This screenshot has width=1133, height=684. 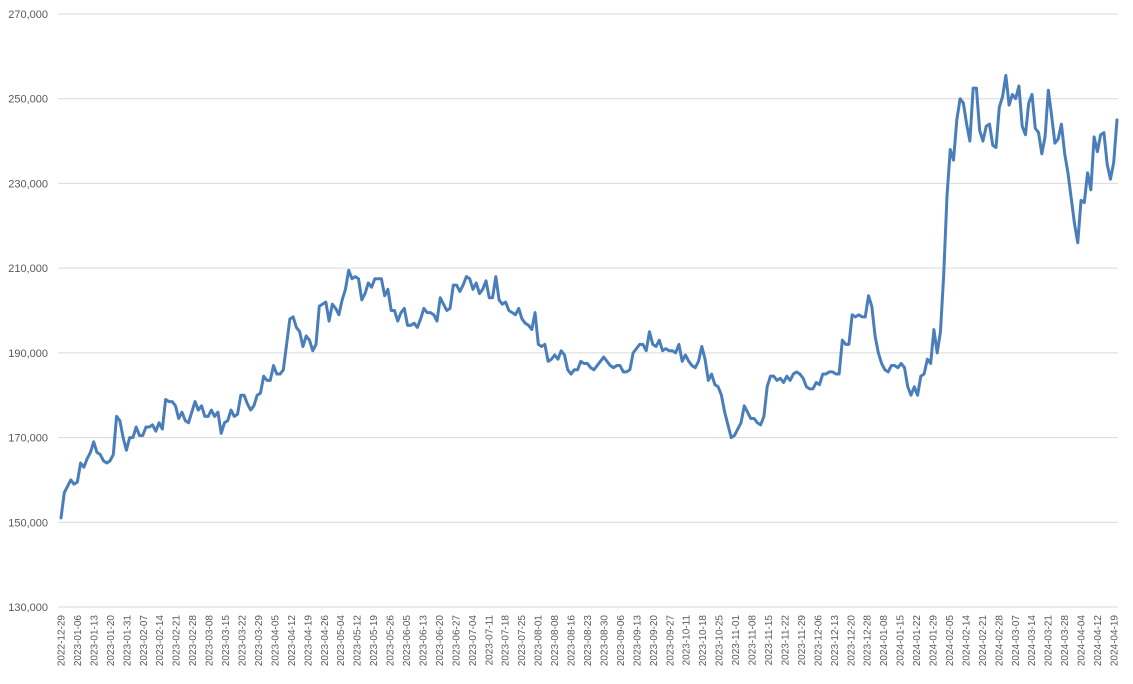 What do you see at coordinates (259, 641) in the screenshot?
I see `x-tick-label: 2023-03-29` at bounding box center [259, 641].